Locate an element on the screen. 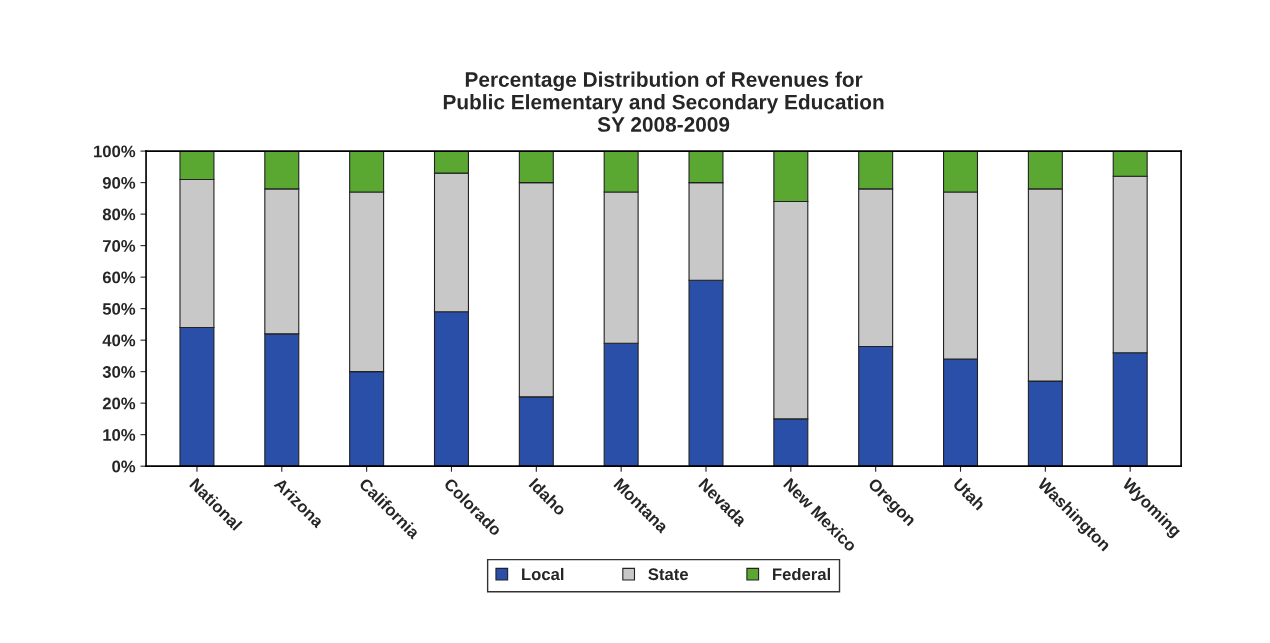 This screenshot has height=643, width=1270. y-tick-label: 50% is located at coordinates (119, 309).